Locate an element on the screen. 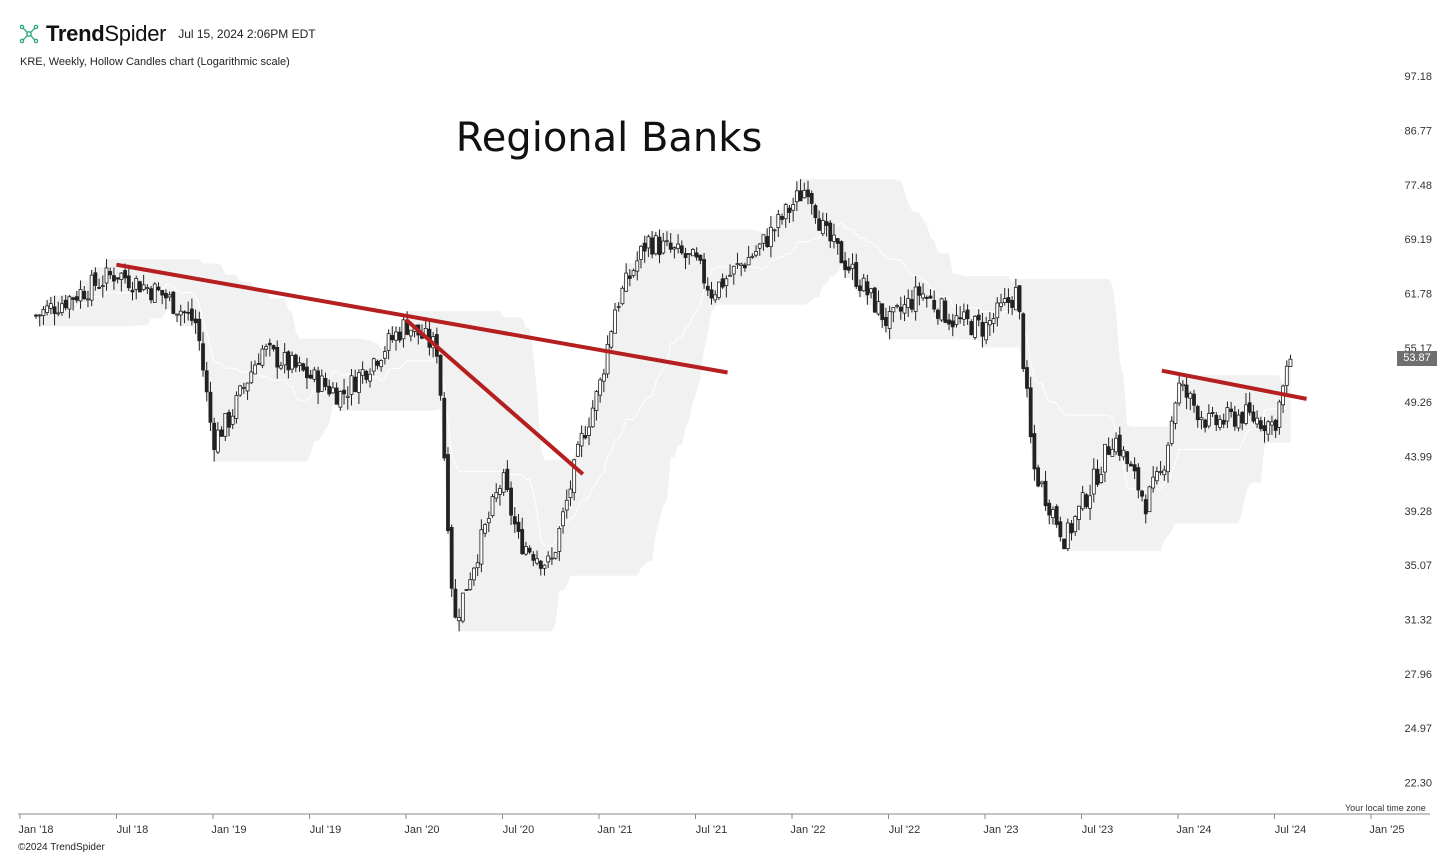 The height and width of the screenshot is (858, 1456). x-tick-label: Jul '18 is located at coordinates (132, 830).